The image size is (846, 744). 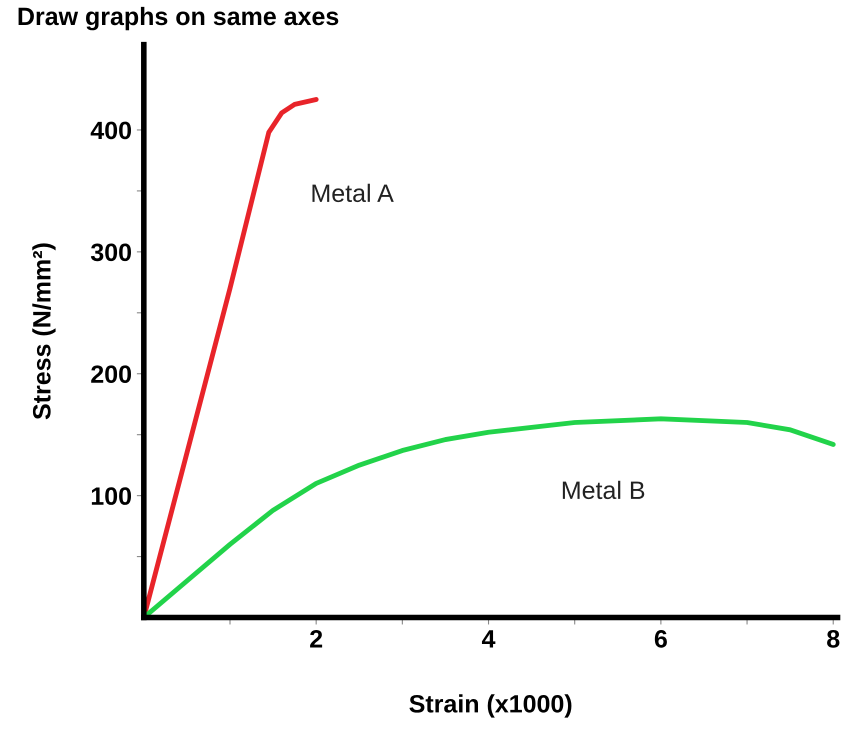 I want to click on y-tick-label: 400, so click(x=110, y=131).